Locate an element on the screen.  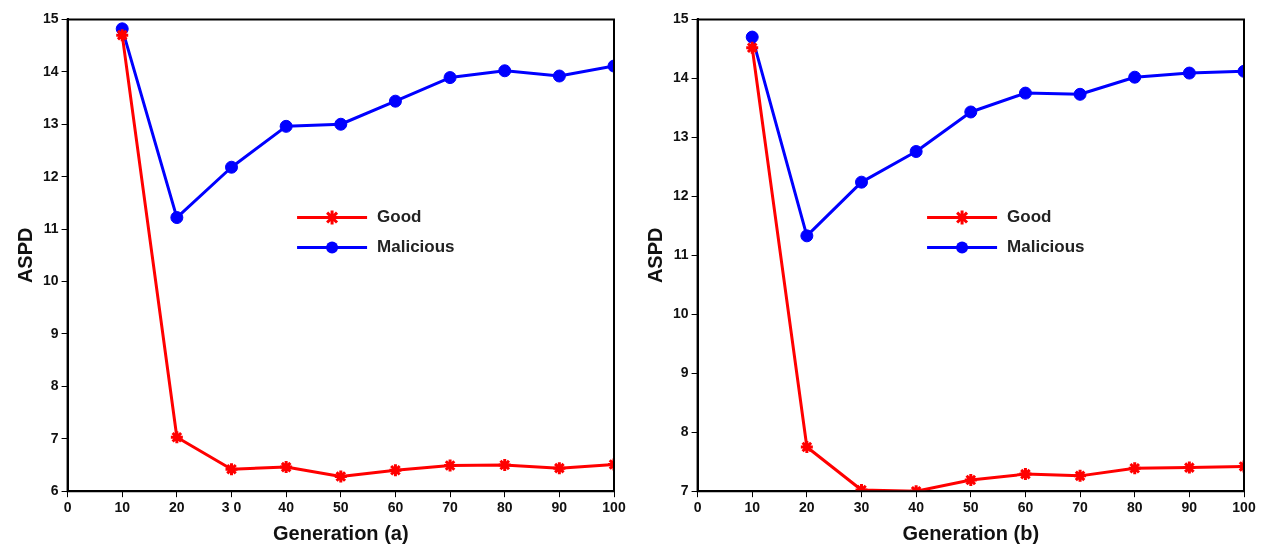
x-tick-label: 30 is located at coordinates (861, 507).